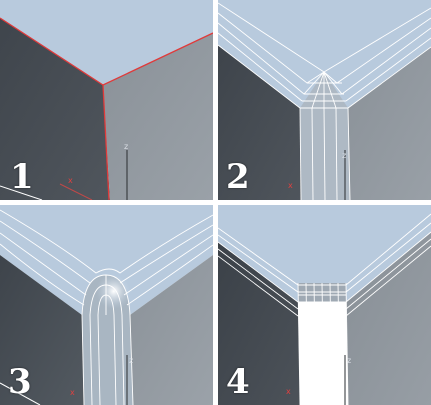 Image resolution: width=431 pixels, height=405 pixels. What do you see at coordinates (106, 142) in the screenshot?
I see `selected-edge-vertical` at bounding box center [106, 142].